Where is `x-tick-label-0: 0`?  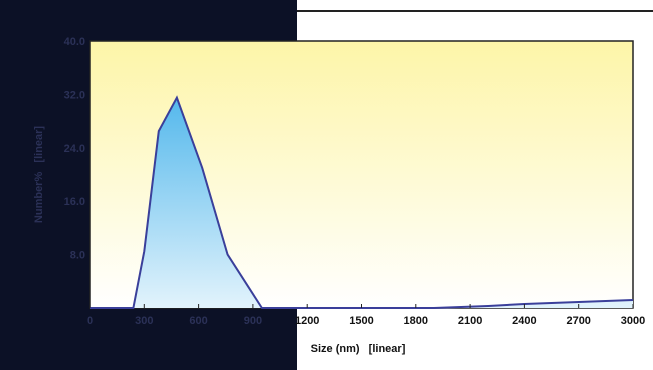 x-tick-label-0: 0 is located at coordinates (90, 321).